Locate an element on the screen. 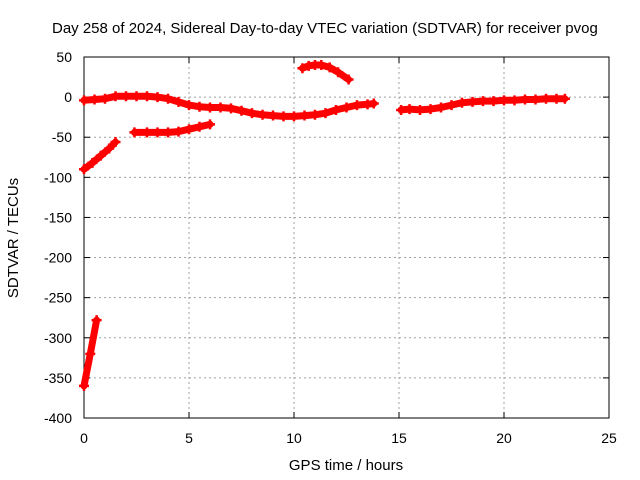  y-tick-label: -350 is located at coordinates (58, 378).